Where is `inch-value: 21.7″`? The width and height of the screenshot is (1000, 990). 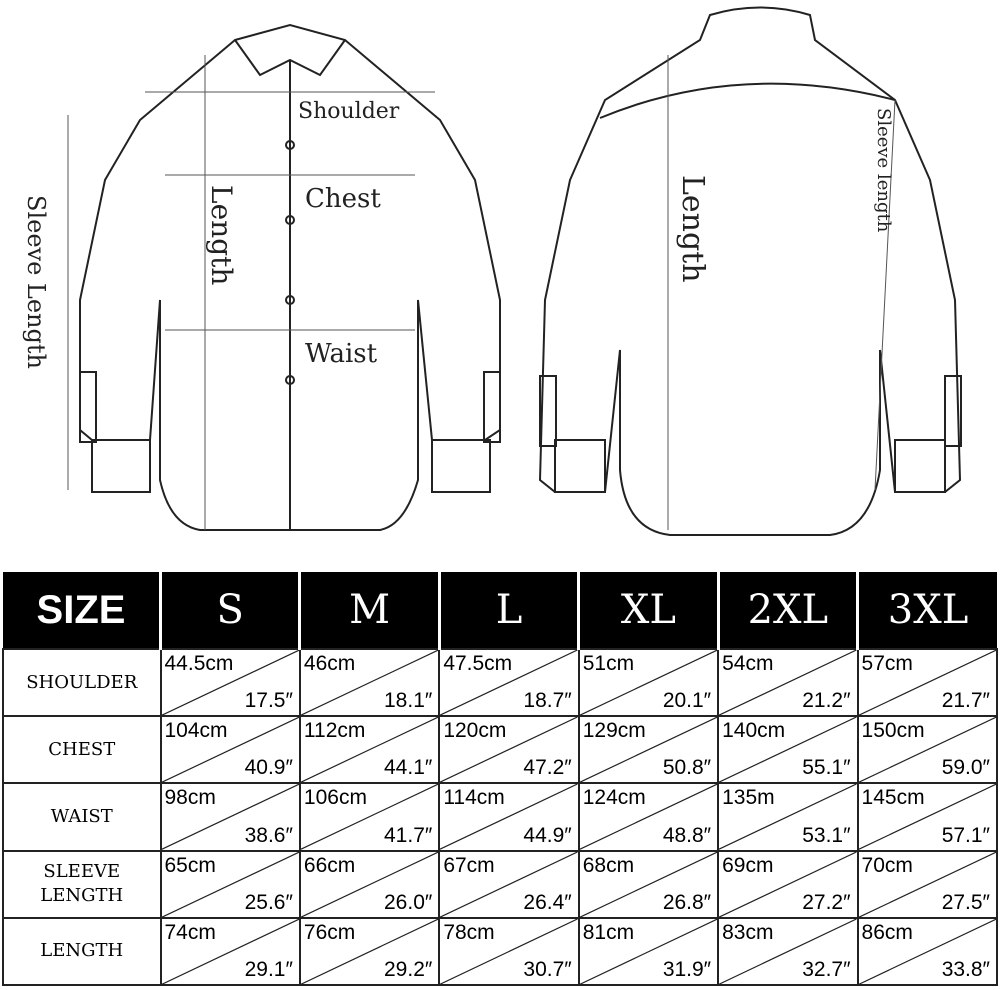
inch-value: 21.7″ is located at coordinates (965, 701).